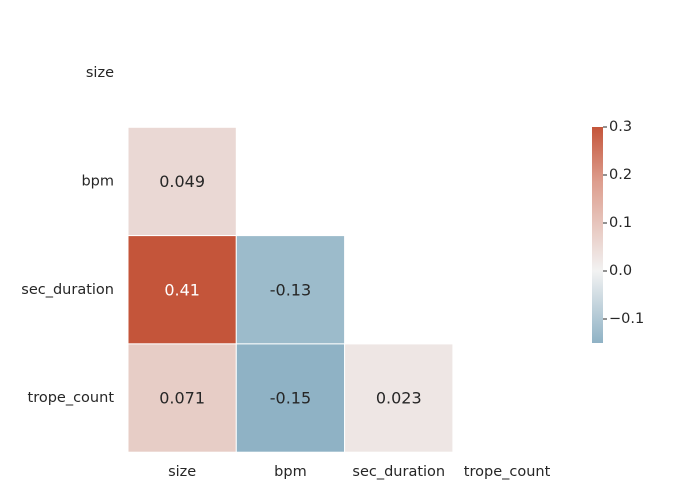 This screenshot has width=700, height=500. I want to click on cell-value-label: -0.13, so click(290, 289).